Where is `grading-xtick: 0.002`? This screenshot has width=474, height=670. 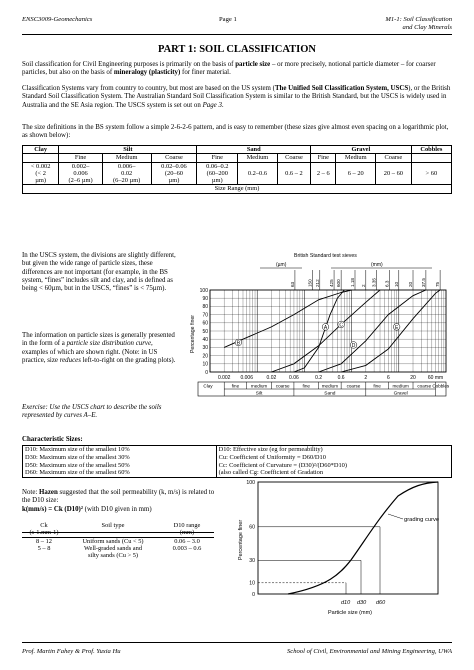 grading-xtick: 0.002 is located at coordinates (224, 378).